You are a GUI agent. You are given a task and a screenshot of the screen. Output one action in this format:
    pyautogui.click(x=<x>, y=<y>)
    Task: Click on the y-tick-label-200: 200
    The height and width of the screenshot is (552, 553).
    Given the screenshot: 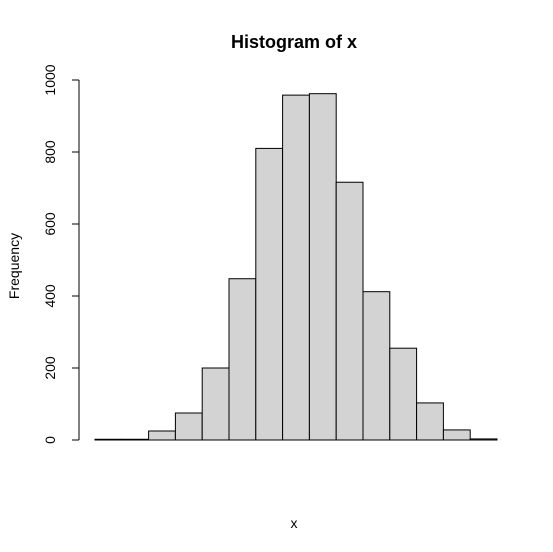 What is the action you would take?
    pyautogui.click(x=50, y=368)
    